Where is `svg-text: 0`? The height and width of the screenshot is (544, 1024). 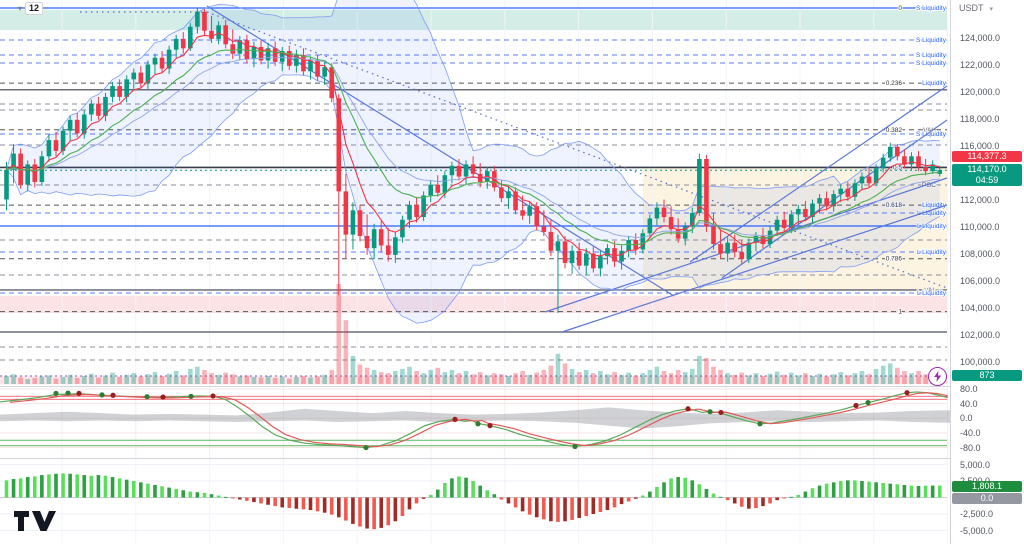
svg-text: 0 is located at coordinates (900, 8).